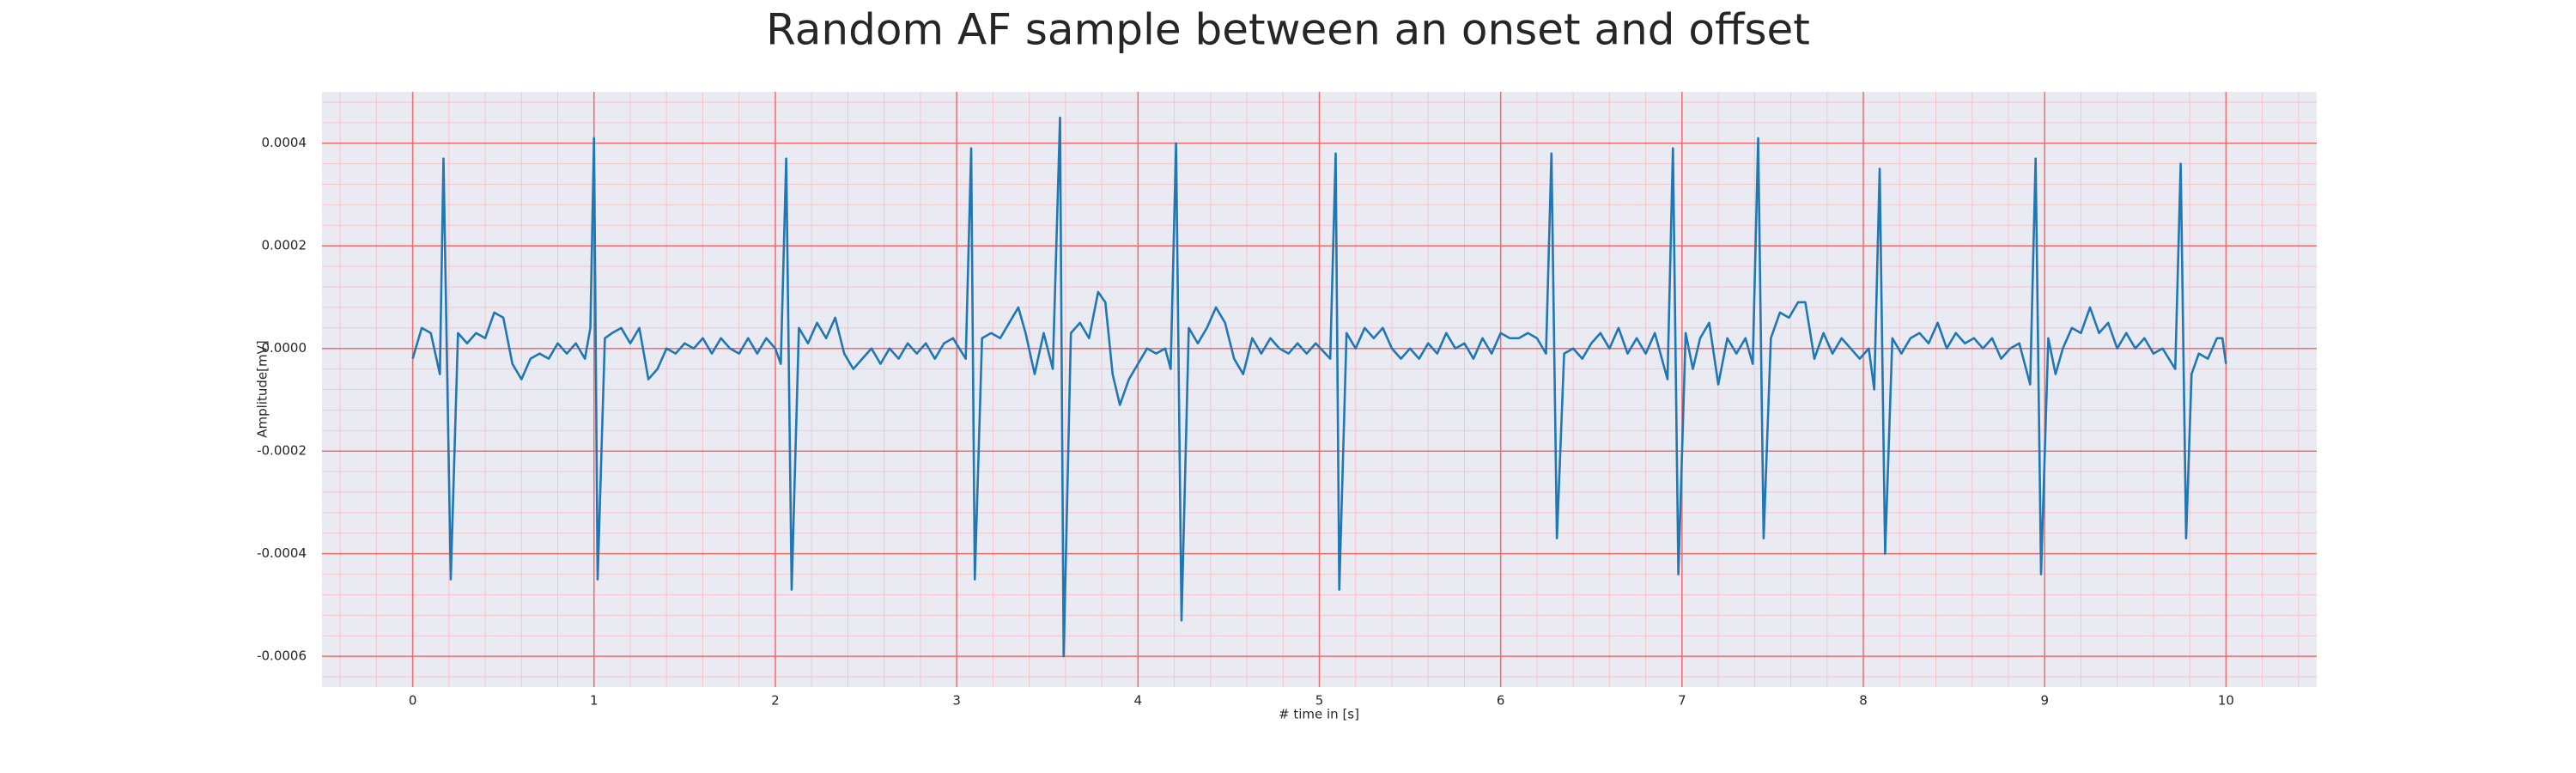  I want to click on x-tick-label: 0, so click(413, 701).